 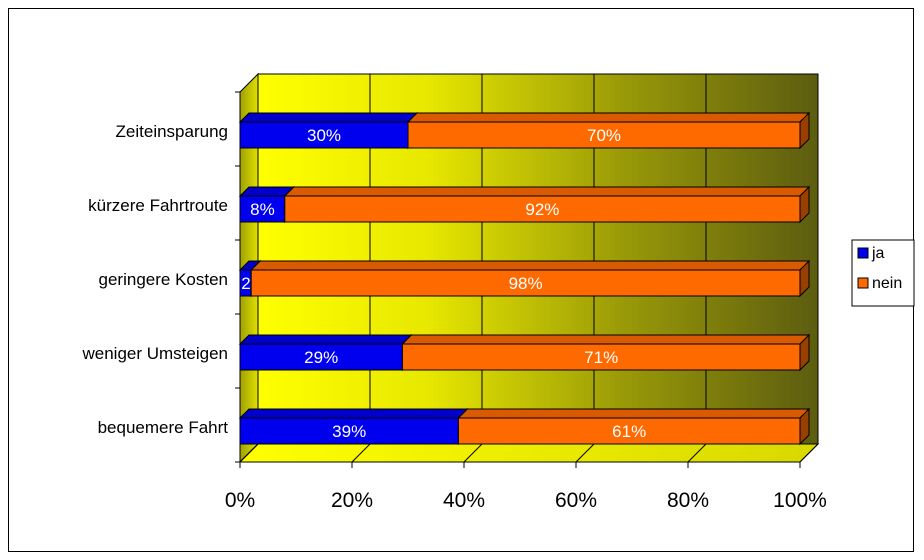 I want to click on x-tick-labels: 0% 20% 40% 60% 80% 100%, so click(x=526, y=500).